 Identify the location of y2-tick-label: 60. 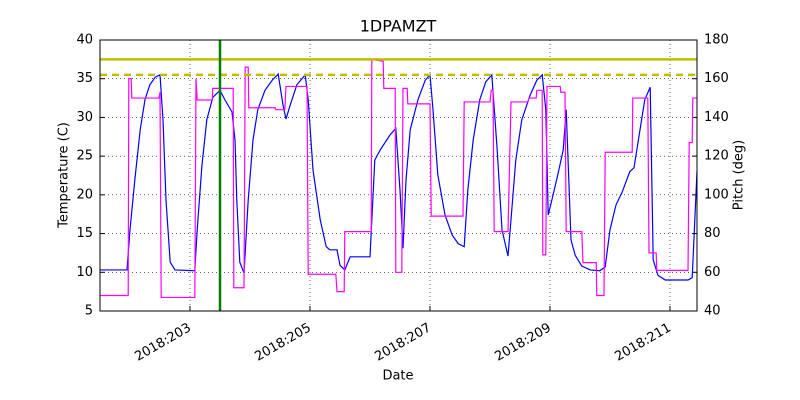
(712, 272).